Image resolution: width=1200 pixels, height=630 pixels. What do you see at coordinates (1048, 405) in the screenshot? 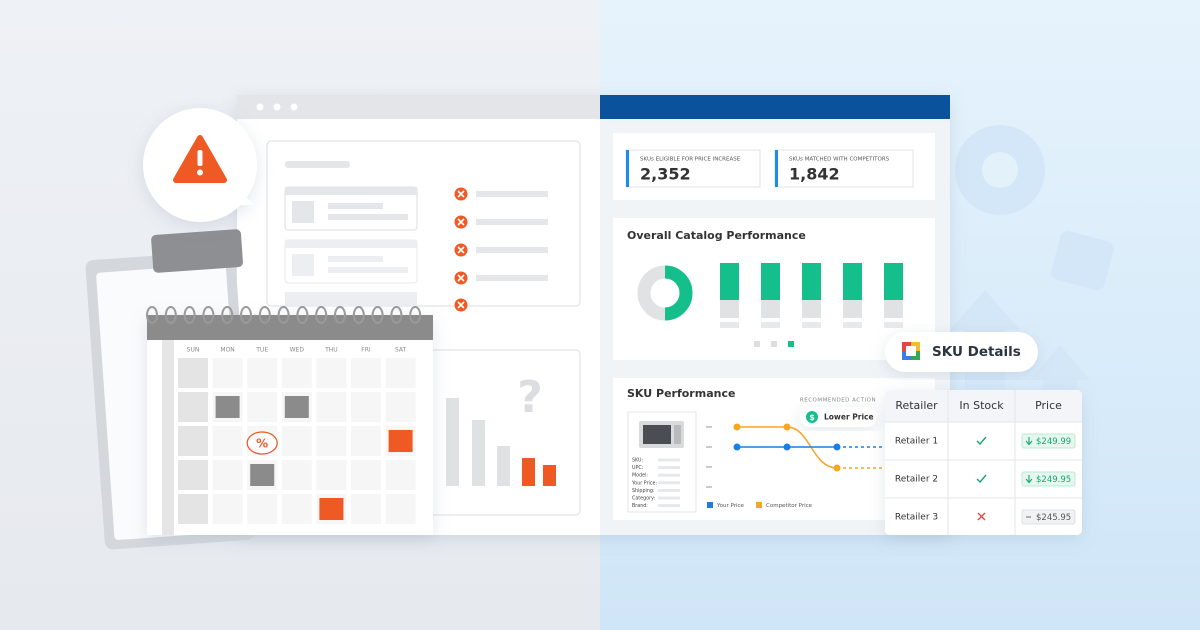
I see `column-header: Price` at bounding box center [1048, 405].